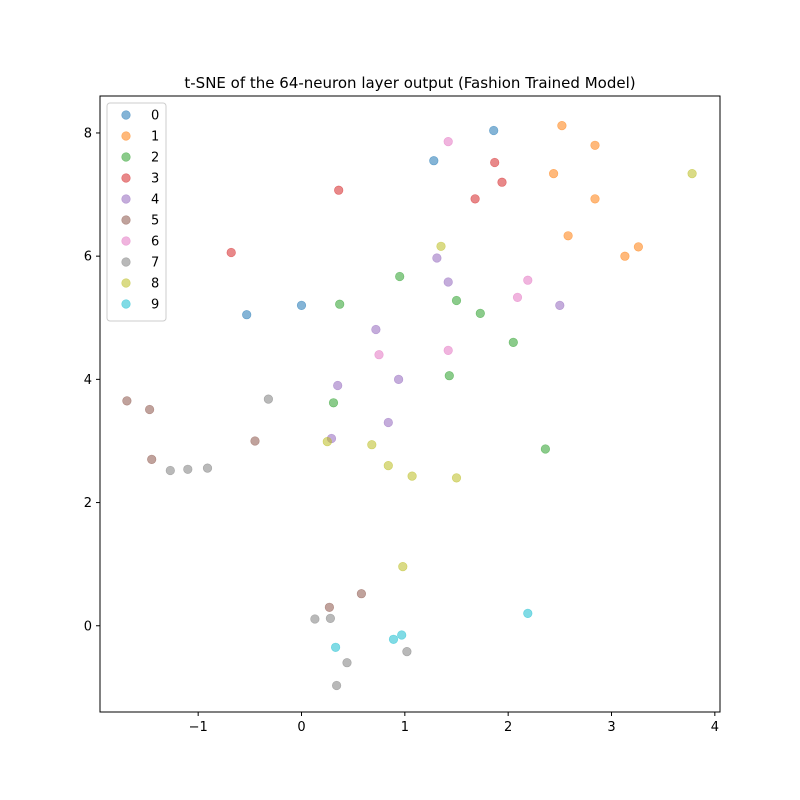 This screenshot has height=800, width=800. I want to click on legend-label: 9, so click(155, 305).